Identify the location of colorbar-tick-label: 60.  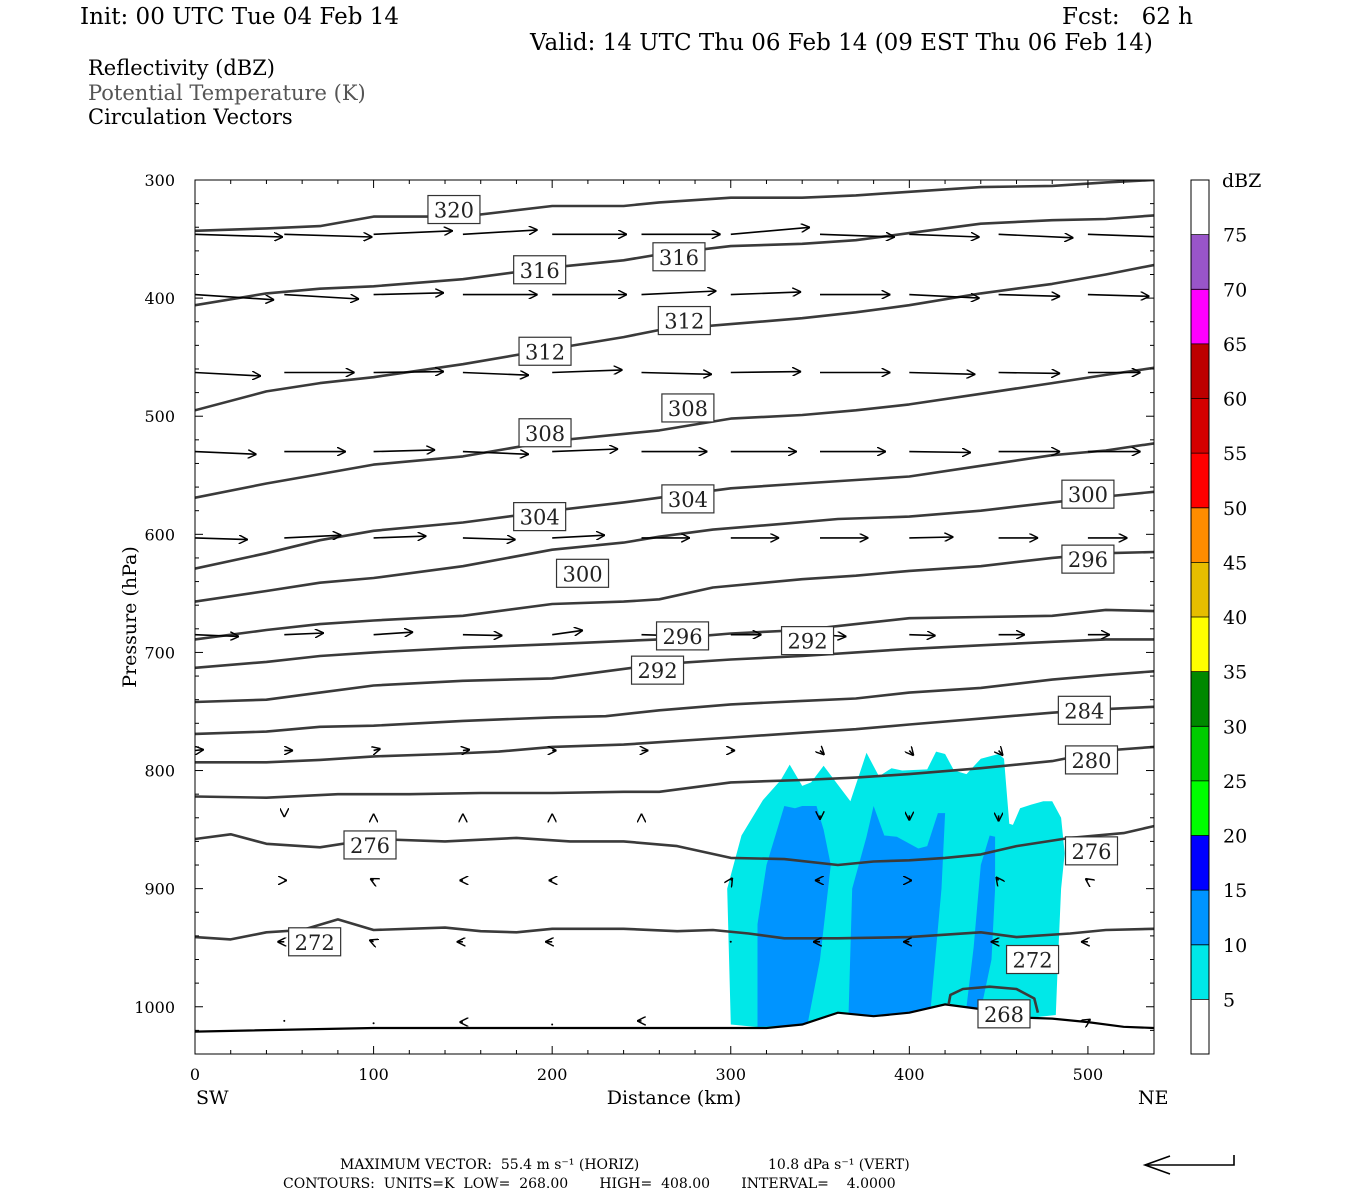
(1235, 400).